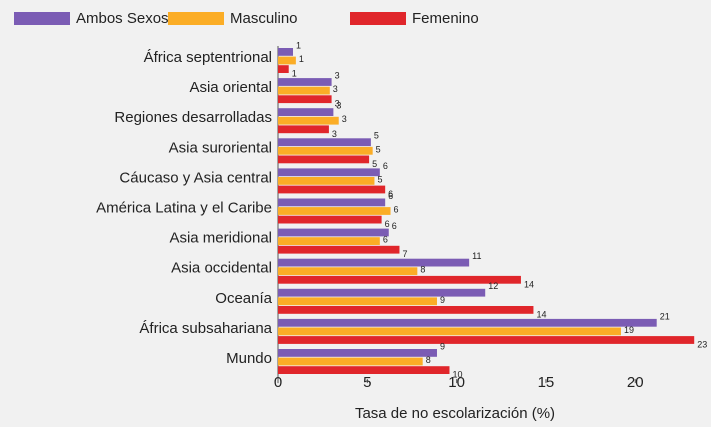  What do you see at coordinates (493, 286) in the screenshot?
I see `data-label: 12` at bounding box center [493, 286].